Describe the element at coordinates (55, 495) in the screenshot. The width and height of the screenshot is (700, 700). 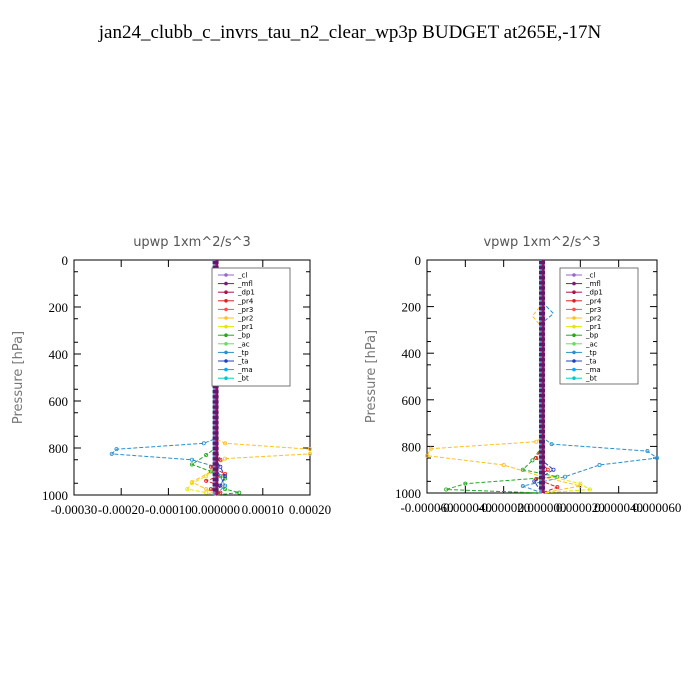
I see `y-tick-label: 1000` at that location.